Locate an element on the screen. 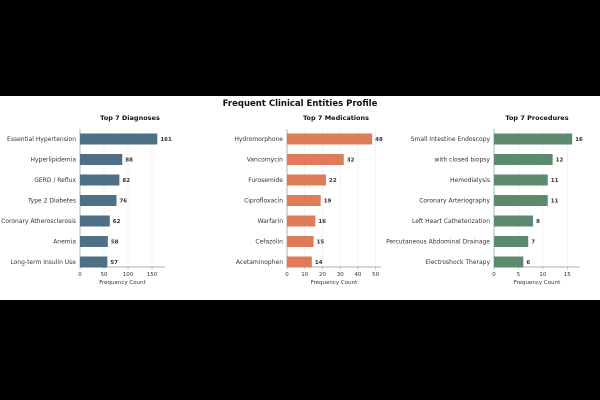 The image size is (600, 400). data-label: 76 is located at coordinates (123, 202).